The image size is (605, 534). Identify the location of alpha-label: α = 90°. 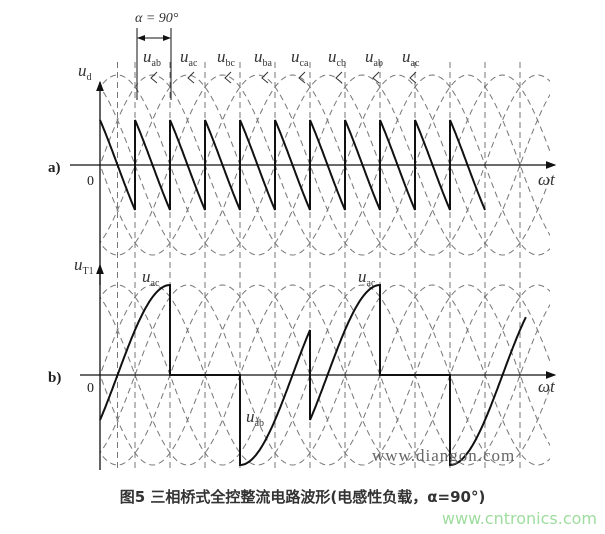
(157, 18).